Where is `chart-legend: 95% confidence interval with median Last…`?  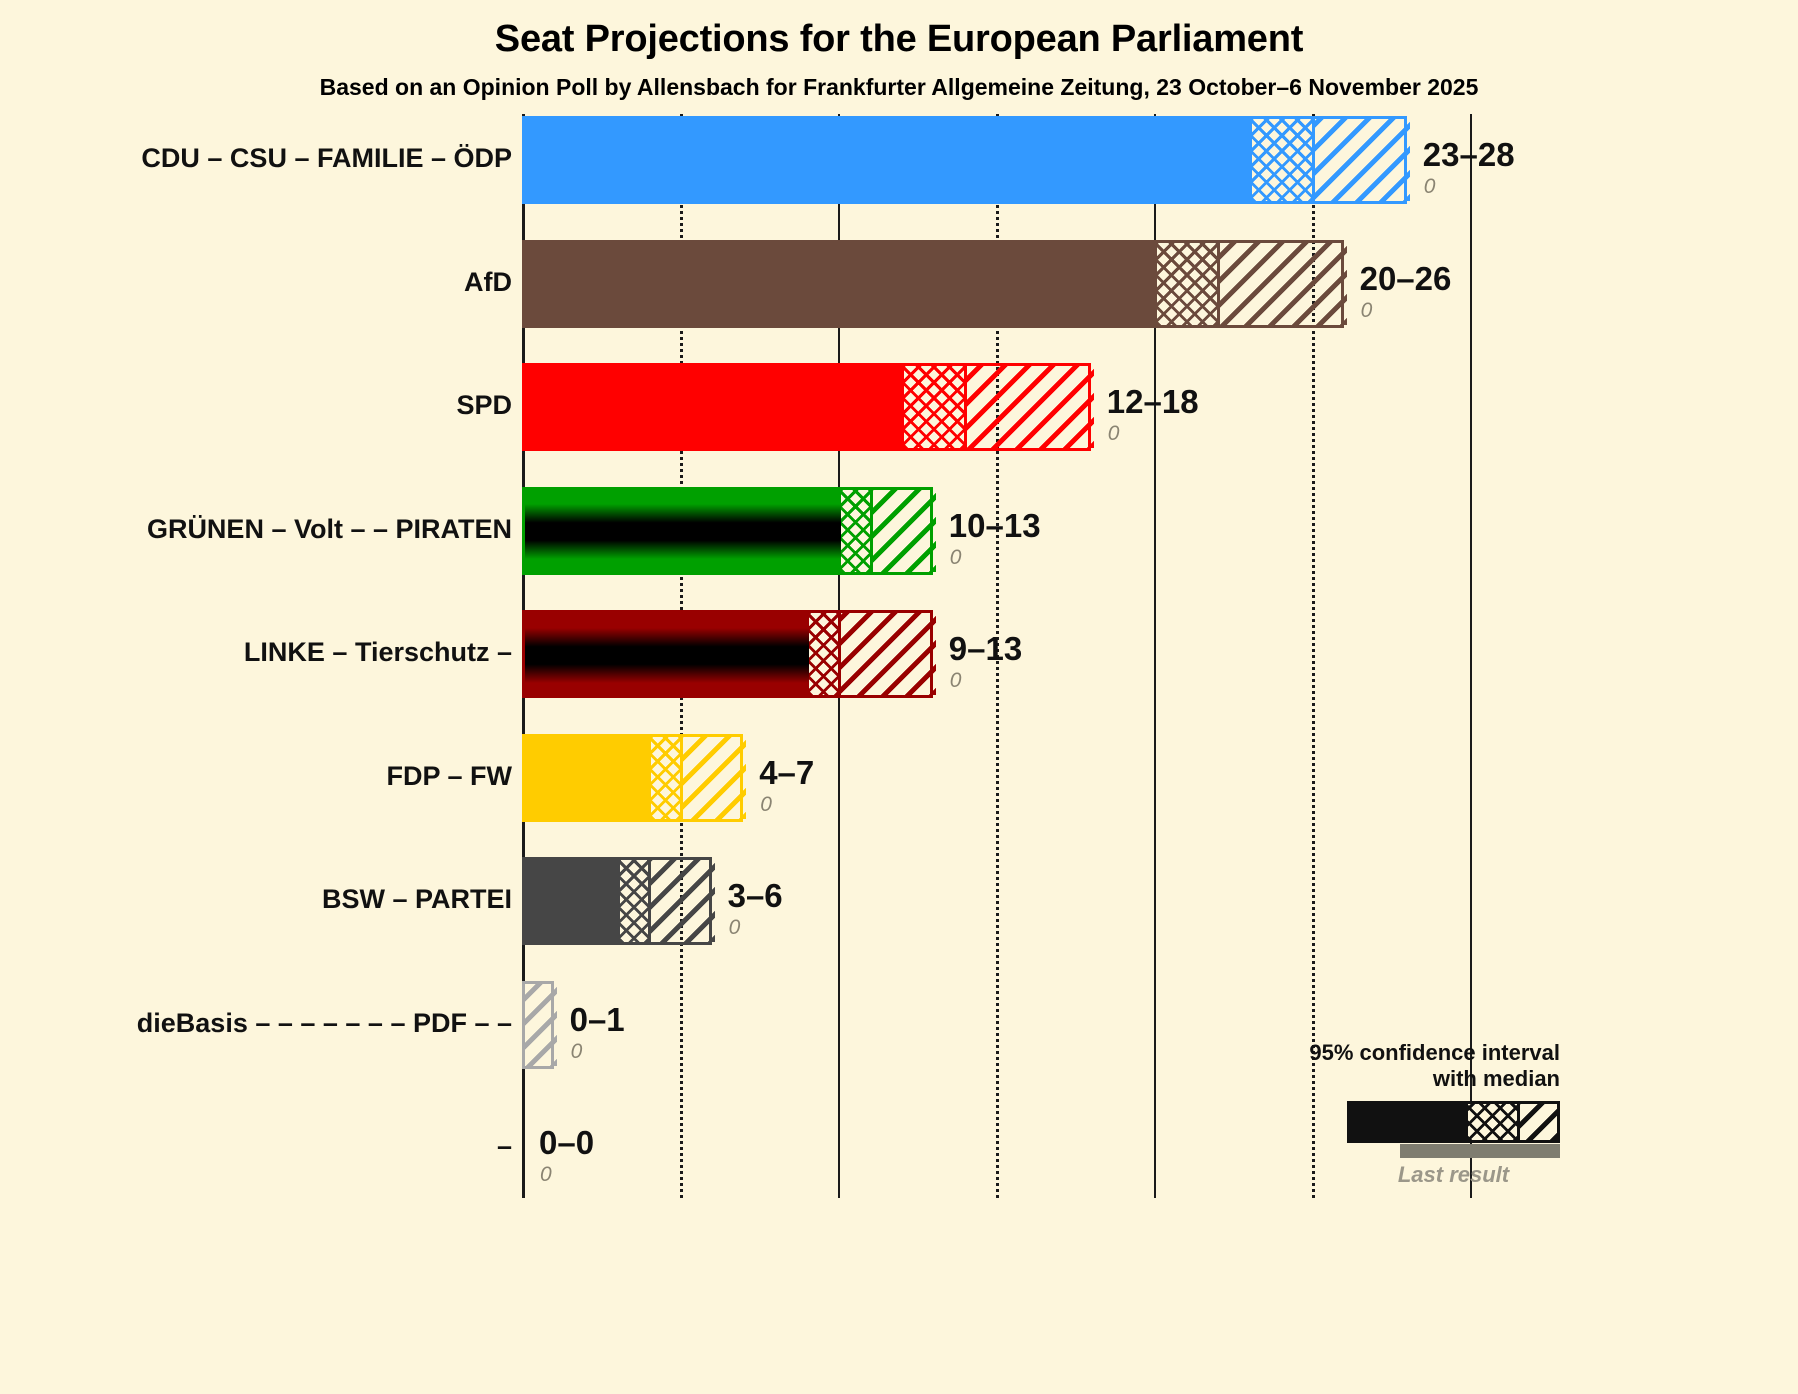
chart-legend: 95% confidence interval with median Last… is located at coordinates (1395, 1114).